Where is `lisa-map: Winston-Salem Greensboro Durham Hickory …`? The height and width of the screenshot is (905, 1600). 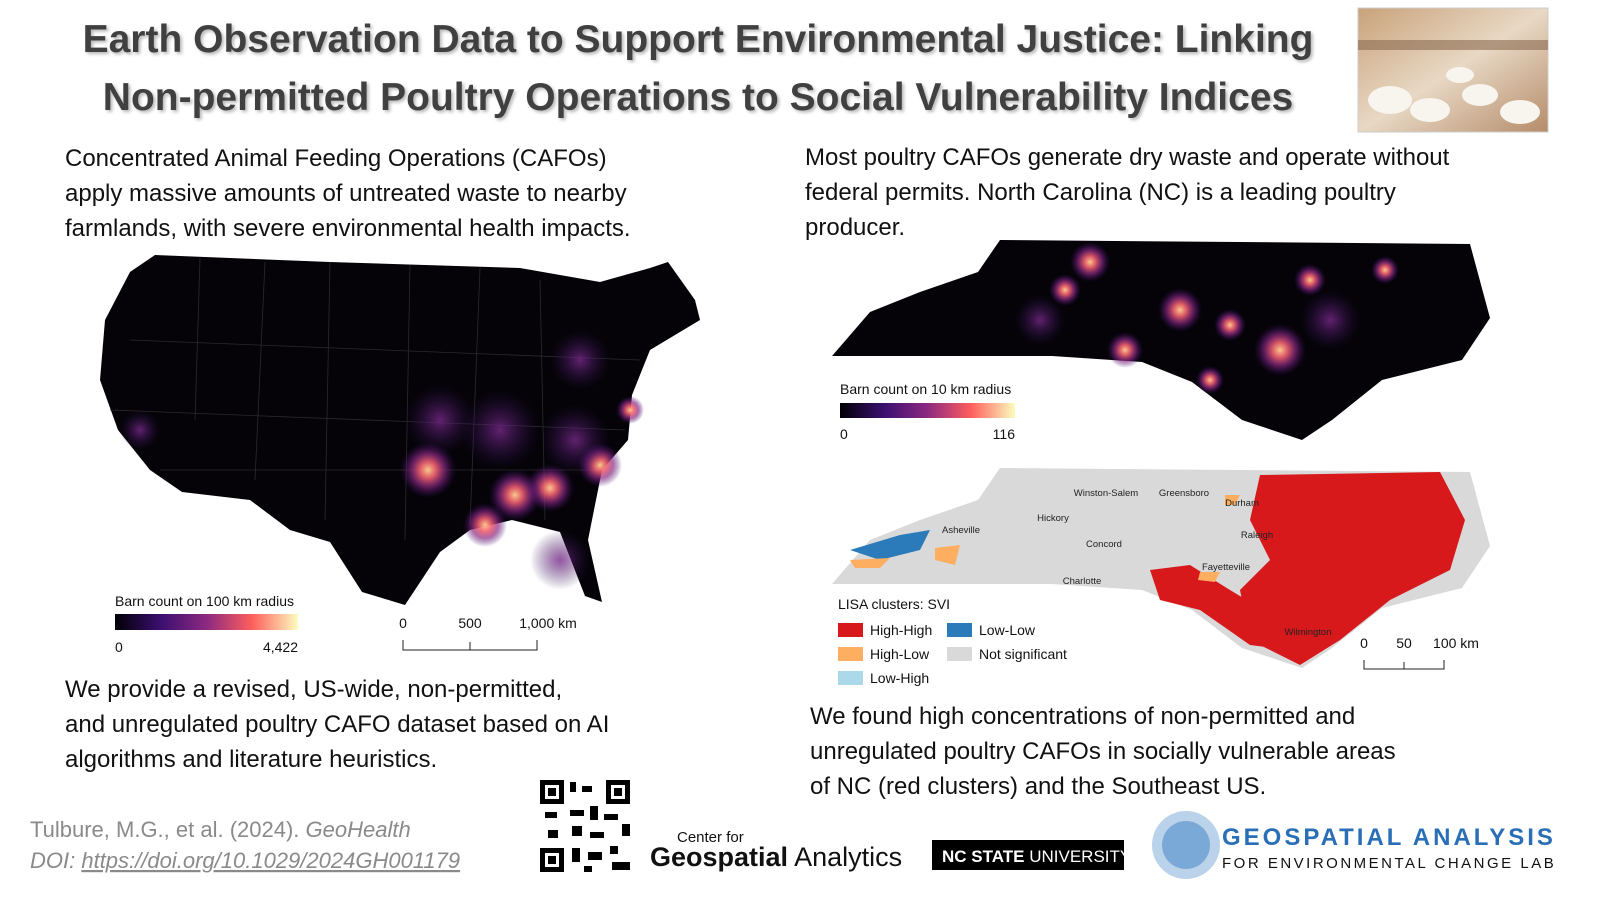 lisa-map: Winston-Salem Greensboro Durham Hickory … is located at coordinates (1161, 577).